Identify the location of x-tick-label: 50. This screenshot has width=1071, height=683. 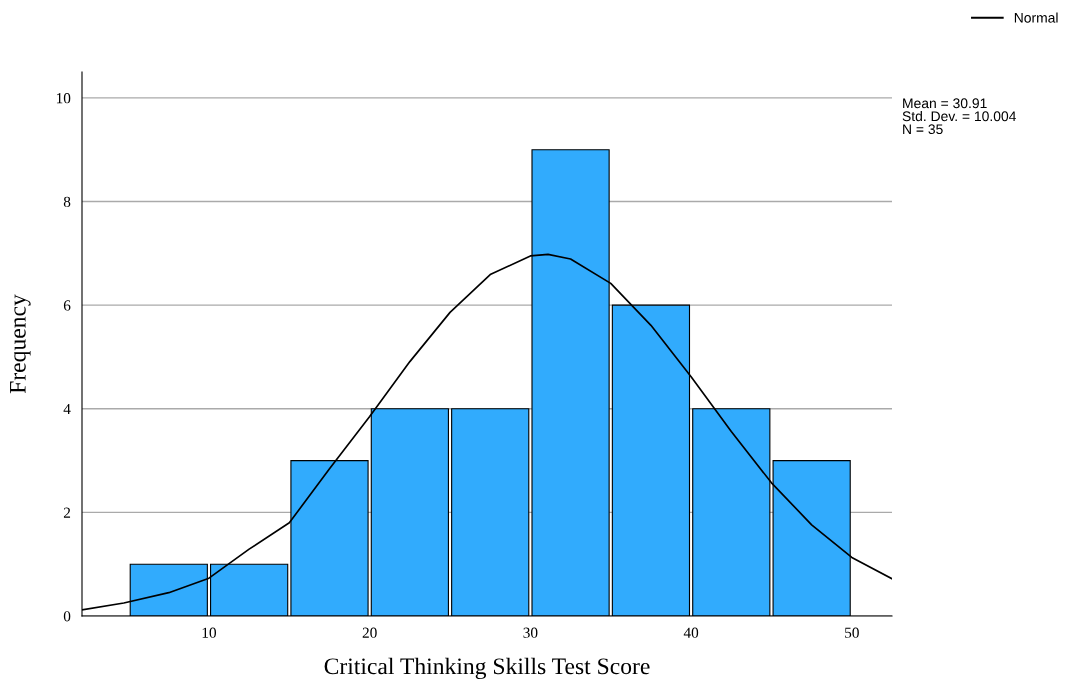
(852, 632).